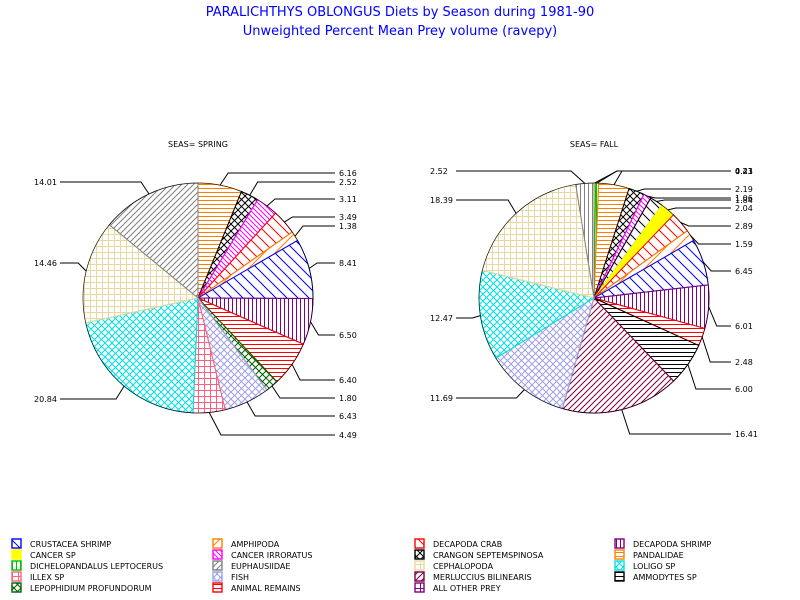  Describe the element at coordinates (240, 577) in the screenshot. I see `legend-label-13: FISH` at that location.